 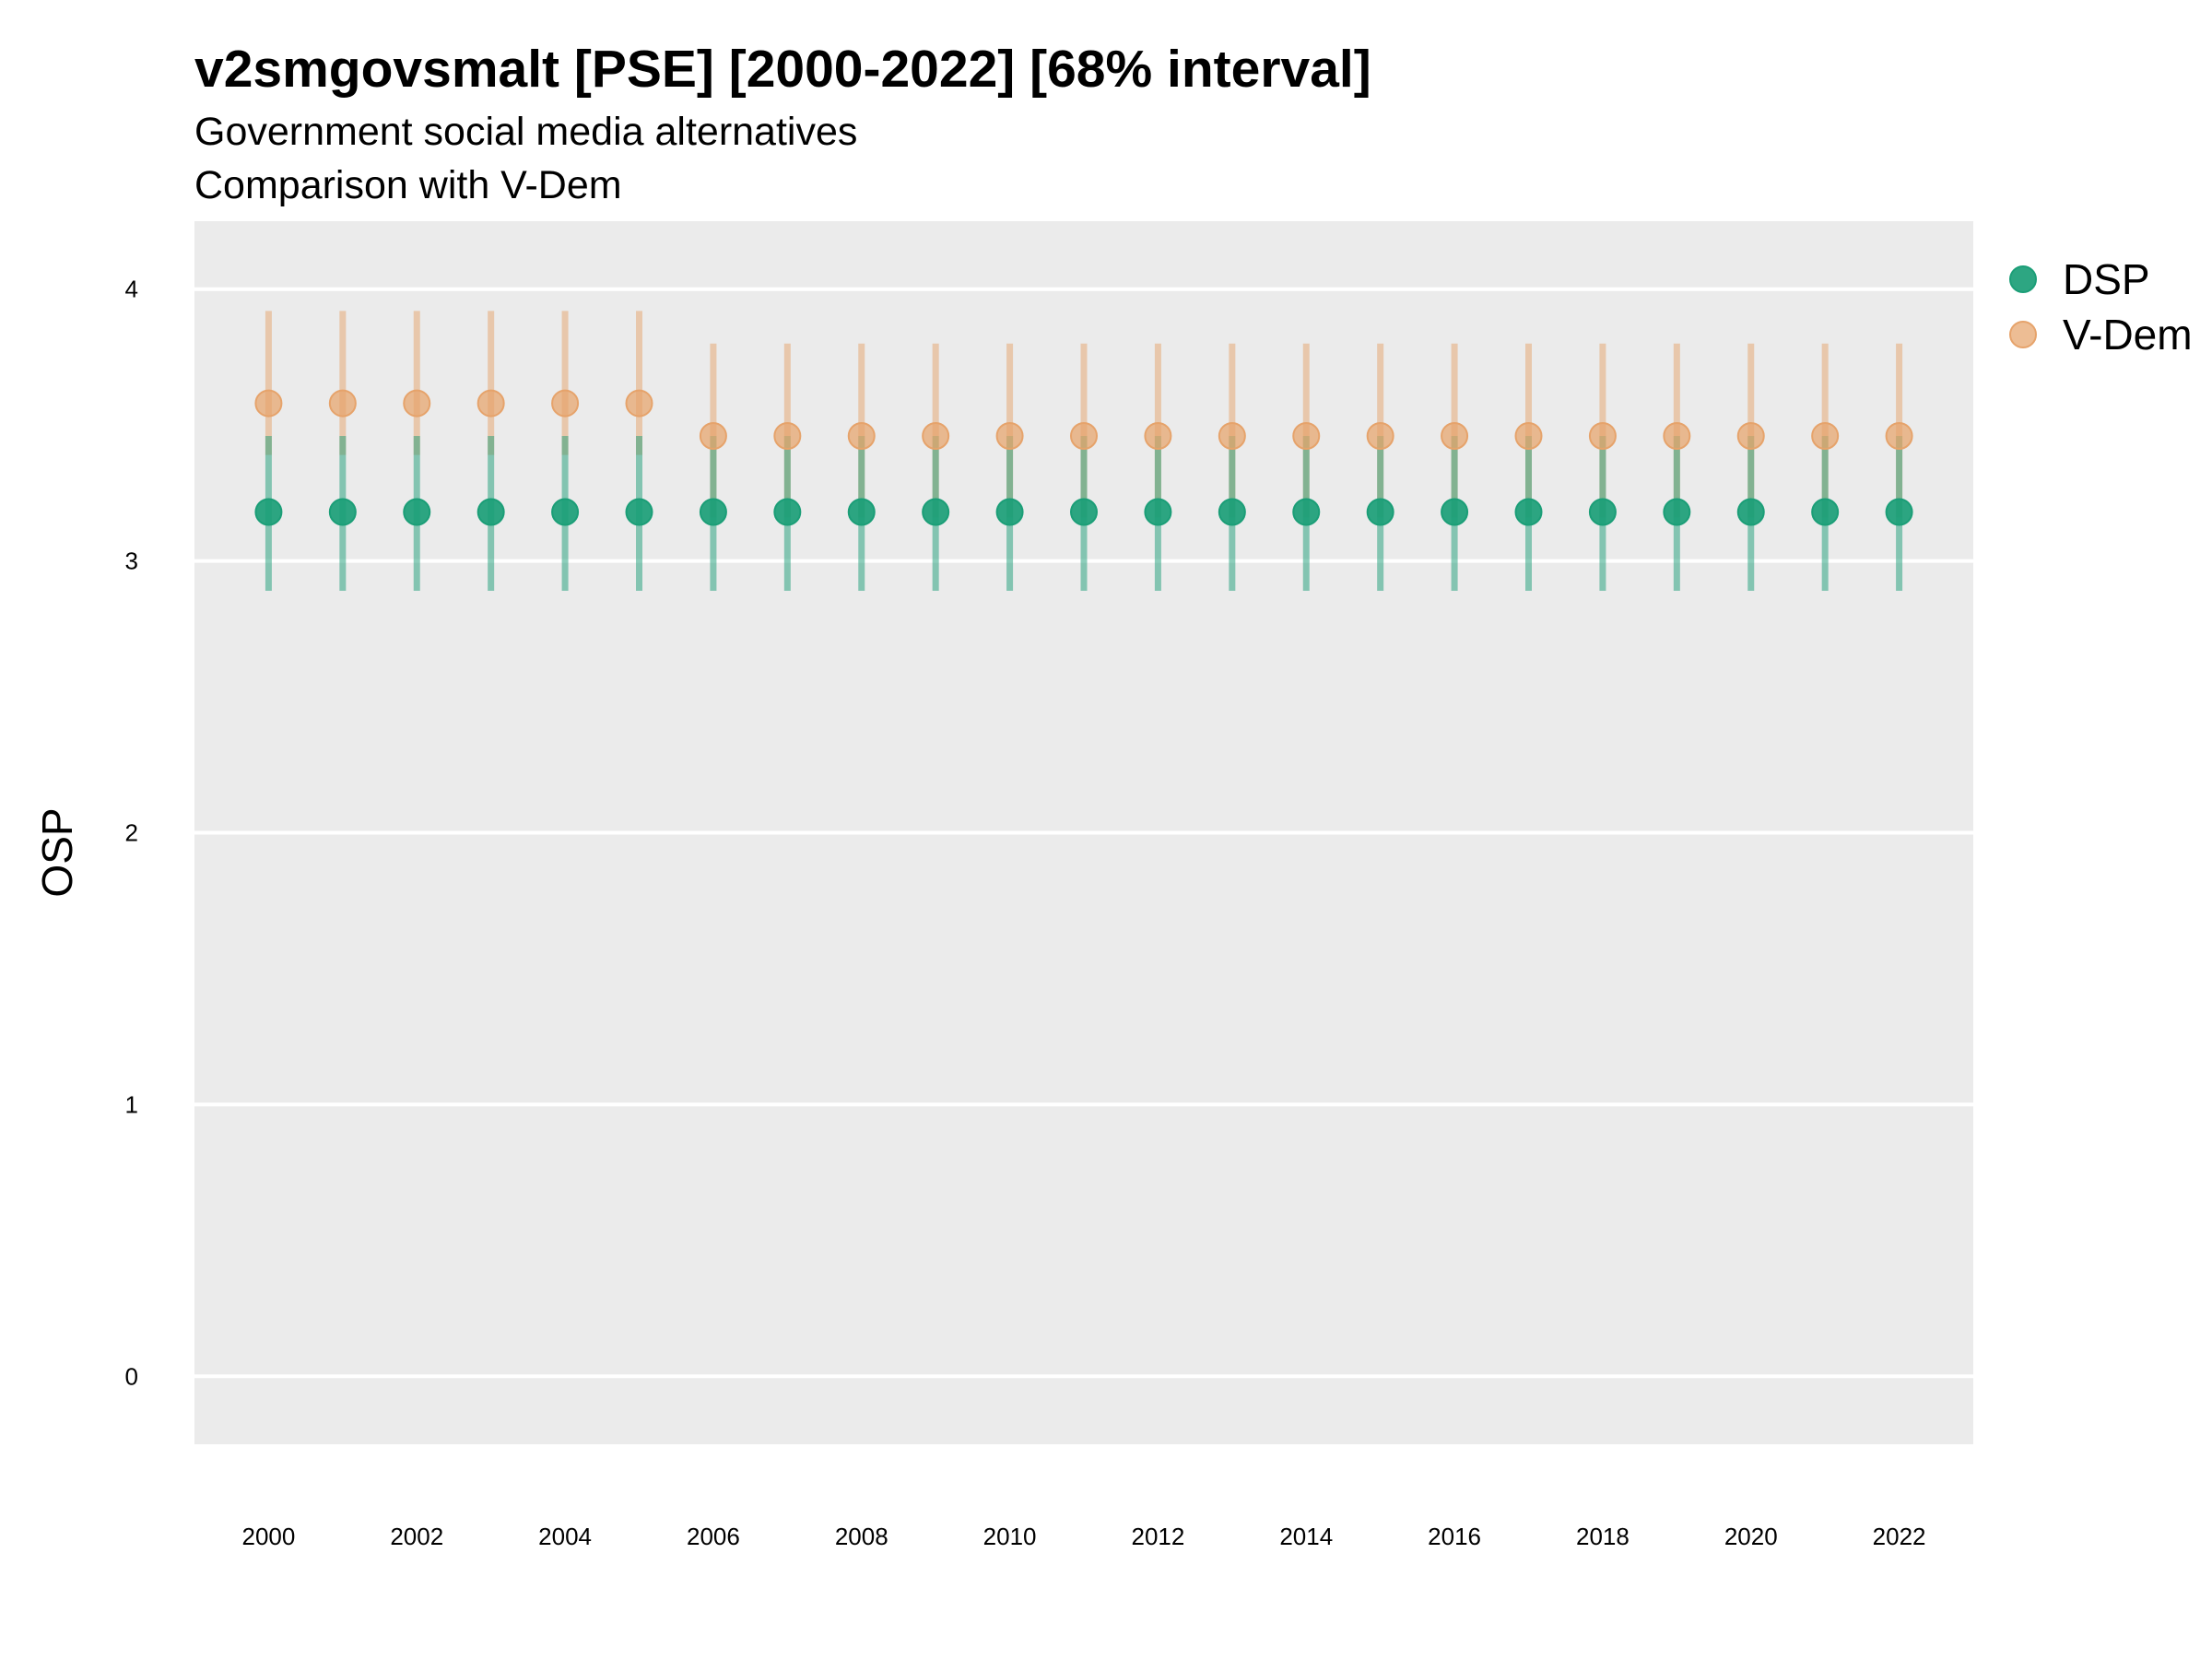 What do you see at coordinates (639, 512) in the screenshot?
I see `dsp-point-2005` at bounding box center [639, 512].